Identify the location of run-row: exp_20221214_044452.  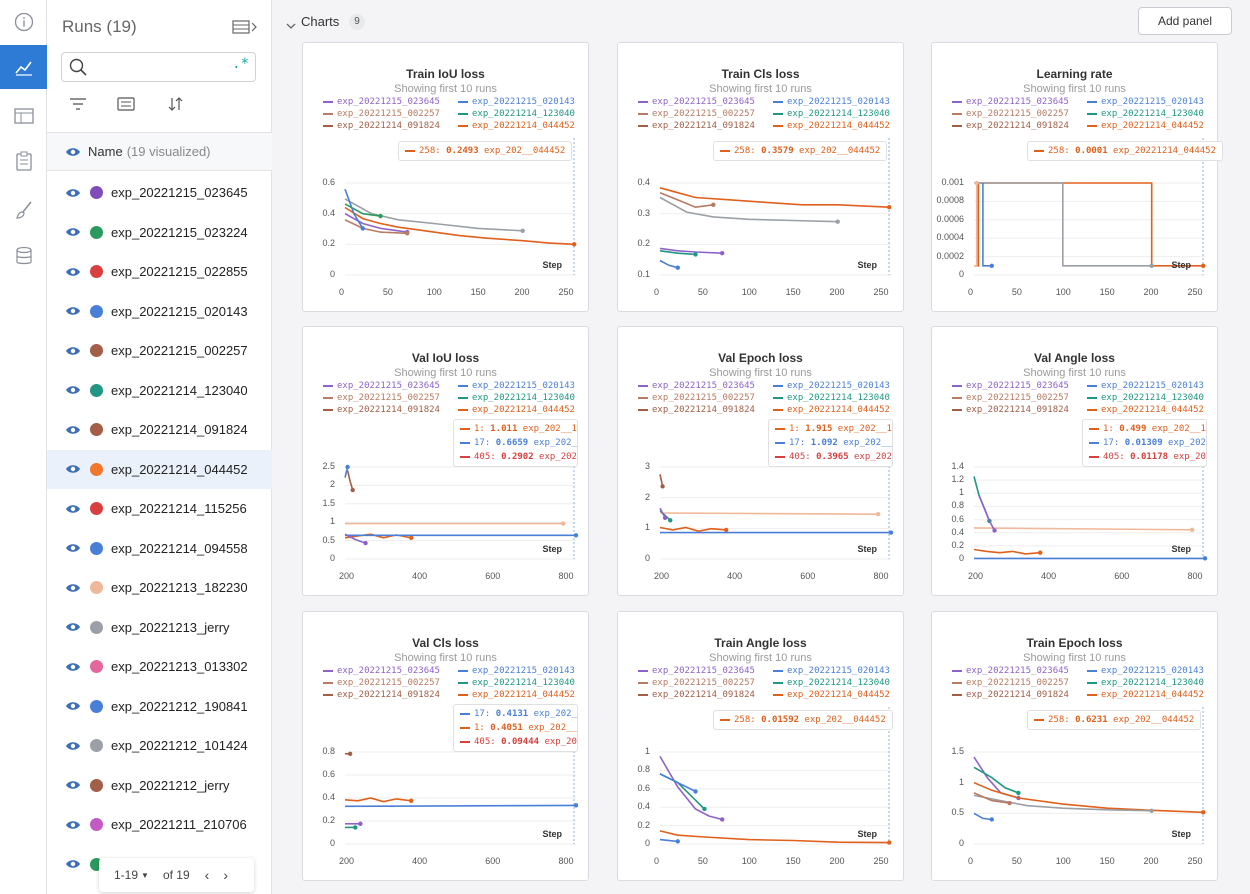
(159, 469).